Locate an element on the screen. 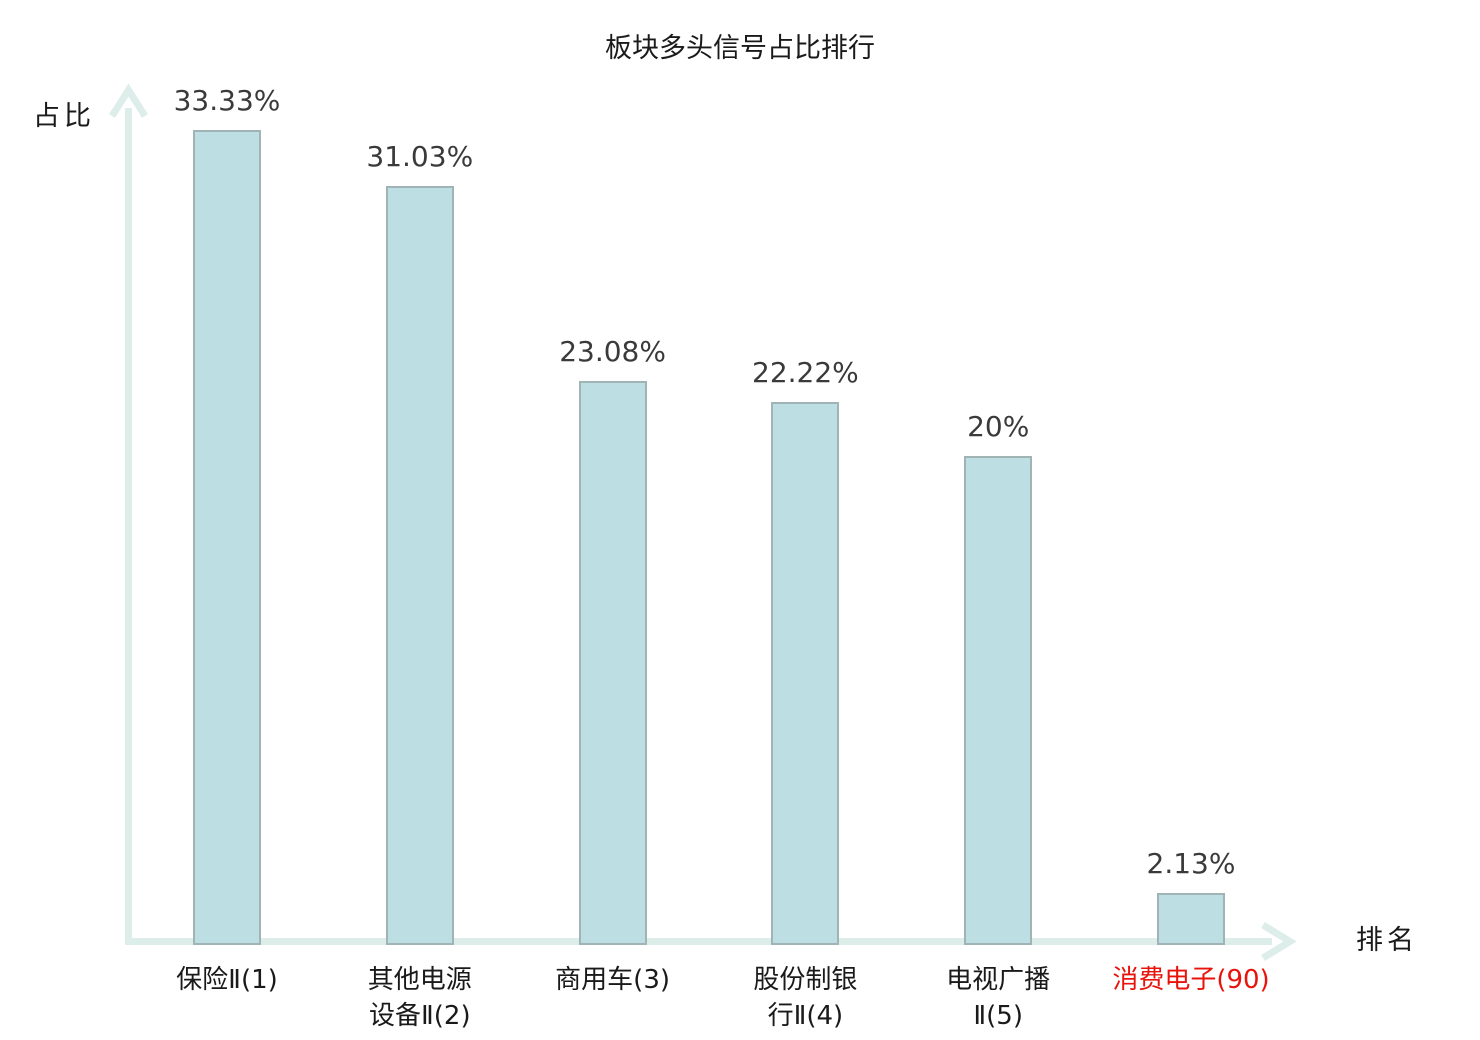 The image size is (1480, 1040). category-label: 消费电子(90) is located at coordinates (1191, 980).